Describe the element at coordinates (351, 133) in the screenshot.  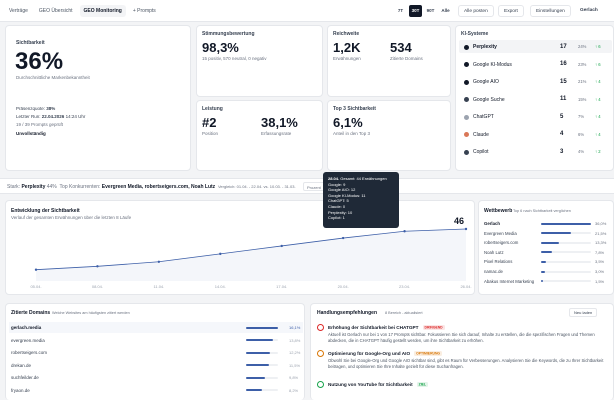
I see `top3-detail: Anteil in den Top 3` at that location.